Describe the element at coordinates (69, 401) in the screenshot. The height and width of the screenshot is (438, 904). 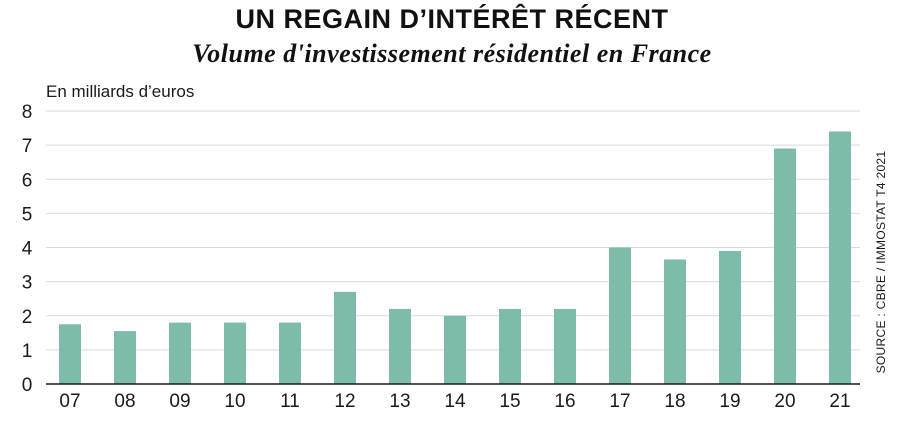
I see `x-tick-label: 07` at that location.